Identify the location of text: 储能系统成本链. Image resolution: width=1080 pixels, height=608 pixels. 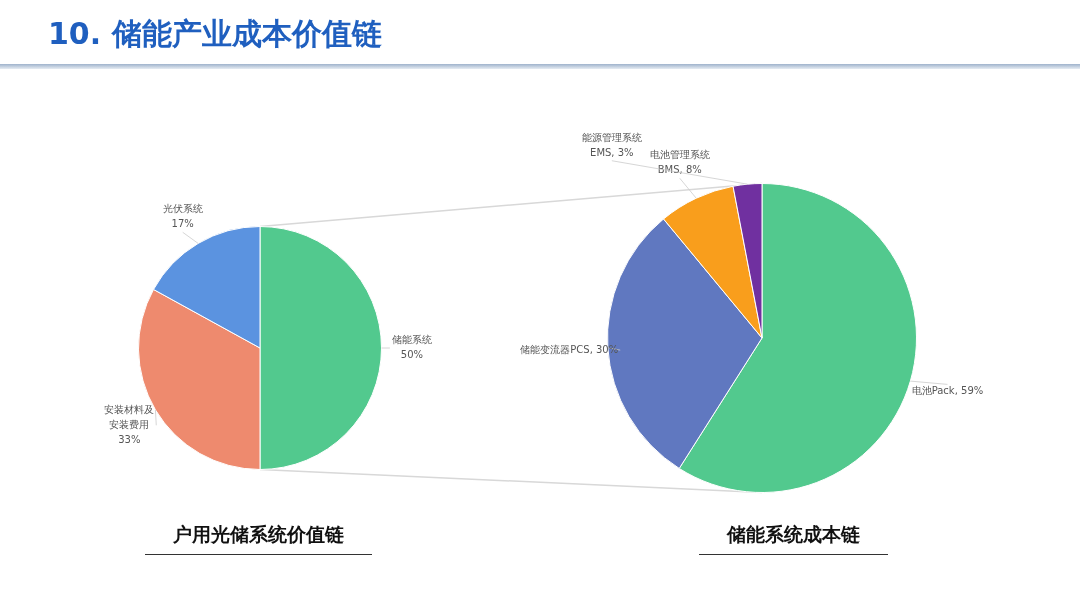
(793, 538).